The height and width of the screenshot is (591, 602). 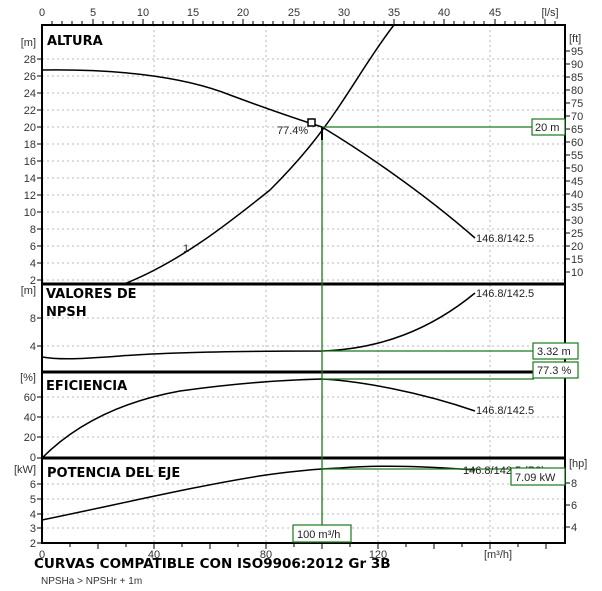 I want to click on svg-text: 28, so click(x=30, y=60).